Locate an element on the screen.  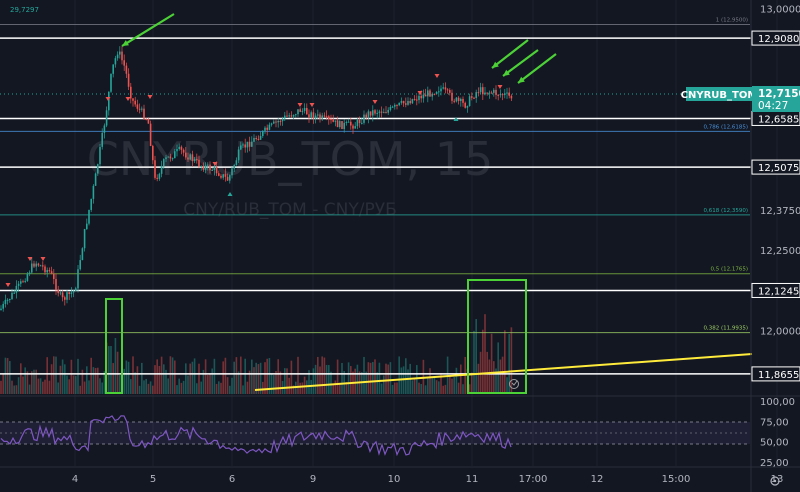
symbol-watermark: CNYRUB_TOM, 15 CNY/RUB_TOM - CNY/РУБ is located at coordinates (290, 176).